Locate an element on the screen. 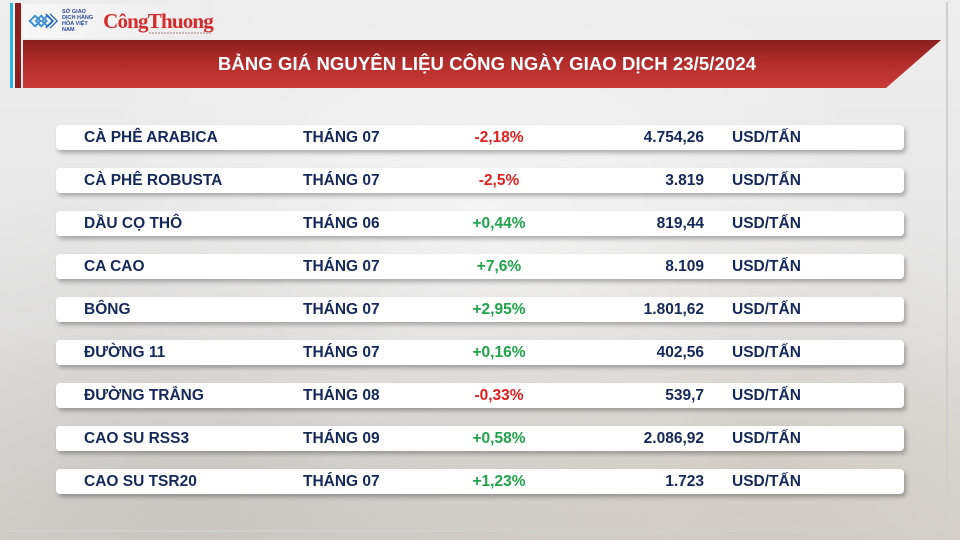 This screenshot has height=540, width=960. accent-bar-red is located at coordinates (18, 45).